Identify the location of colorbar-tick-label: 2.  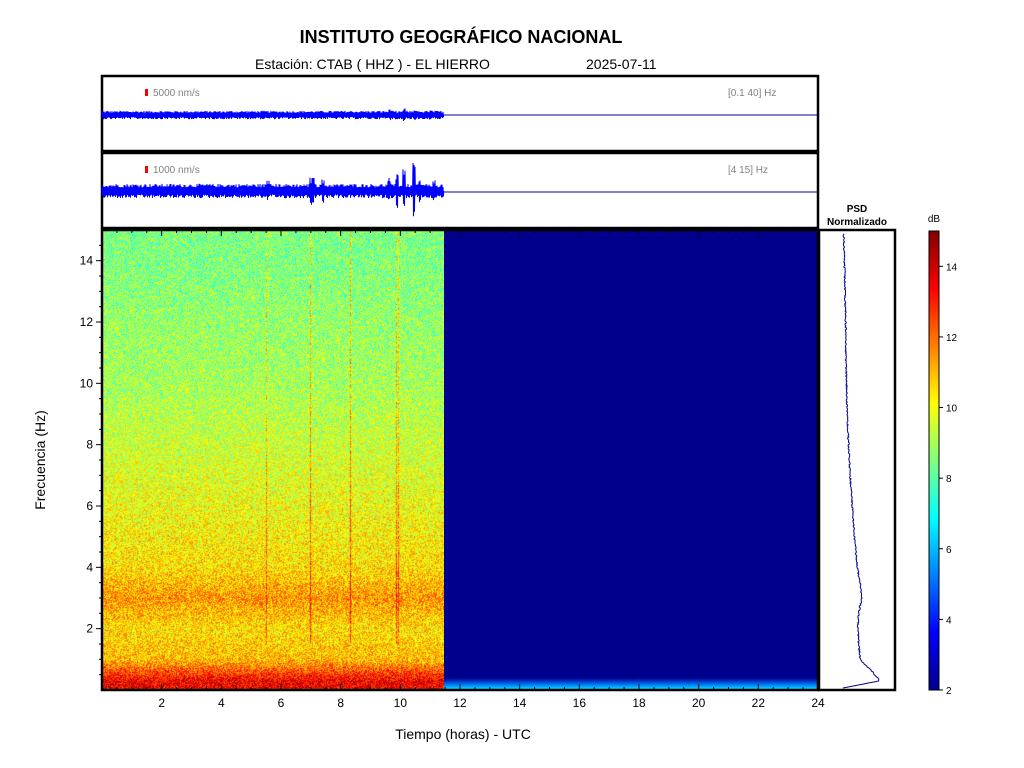
(949, 691).